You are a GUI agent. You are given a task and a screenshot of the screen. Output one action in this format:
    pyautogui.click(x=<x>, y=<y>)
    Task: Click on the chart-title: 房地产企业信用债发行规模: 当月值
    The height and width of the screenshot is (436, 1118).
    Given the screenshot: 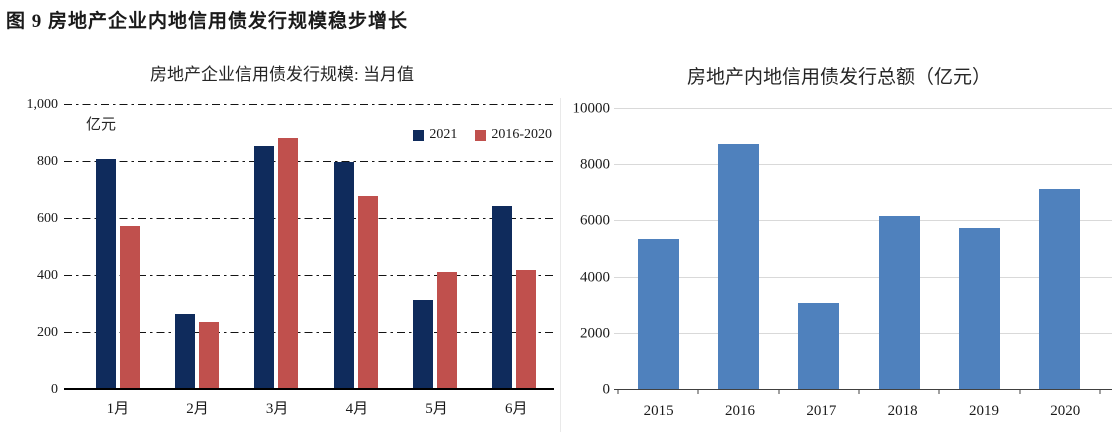 What is the action you would take?
    pyautogui.click(x=282, y=74)
    